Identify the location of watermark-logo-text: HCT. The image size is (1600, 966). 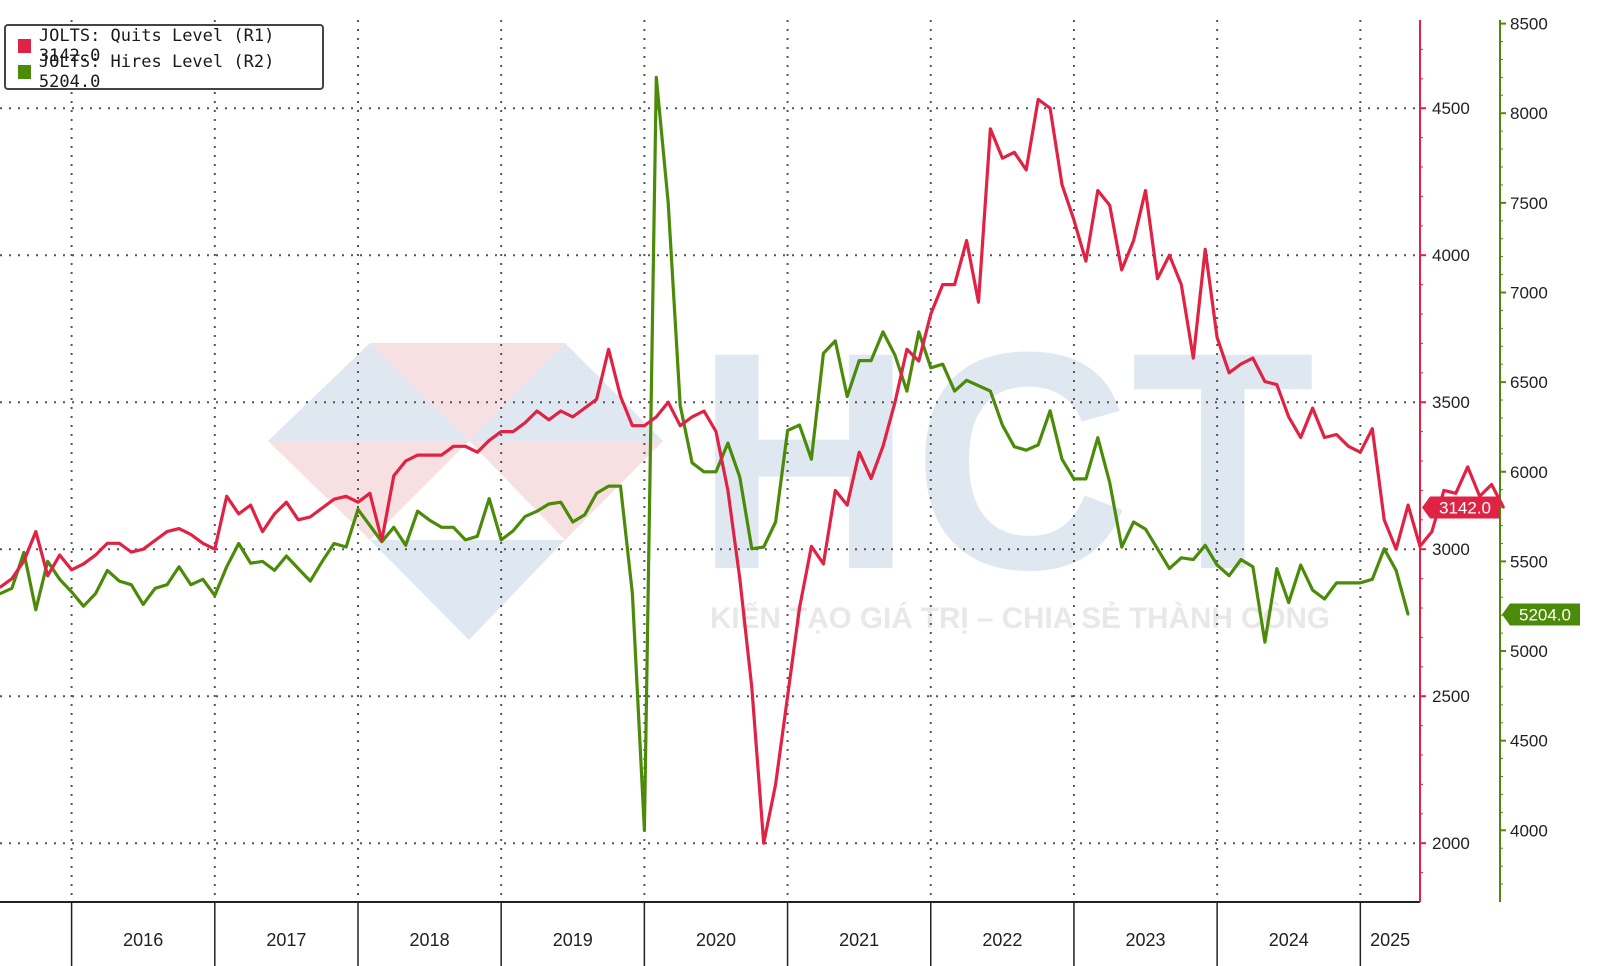
(1005, 460).